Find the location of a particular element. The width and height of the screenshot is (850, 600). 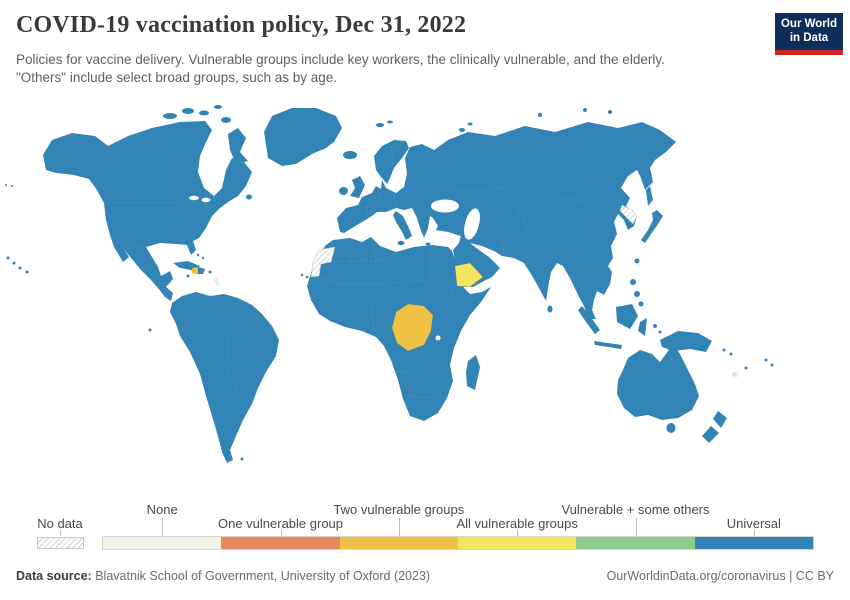

country-new-zealand-south is located at coordinates (710, 434).